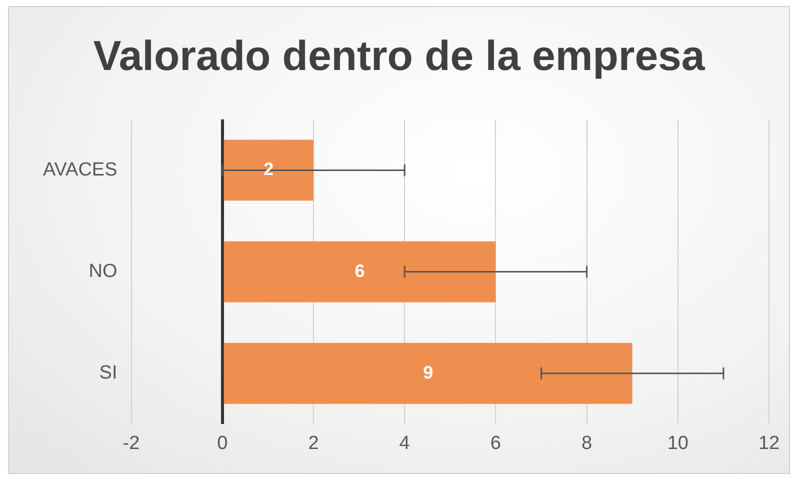 The height and width of the screenshot is (479, 800). I want to click on y-tick-label: SI, so click(108, 373).